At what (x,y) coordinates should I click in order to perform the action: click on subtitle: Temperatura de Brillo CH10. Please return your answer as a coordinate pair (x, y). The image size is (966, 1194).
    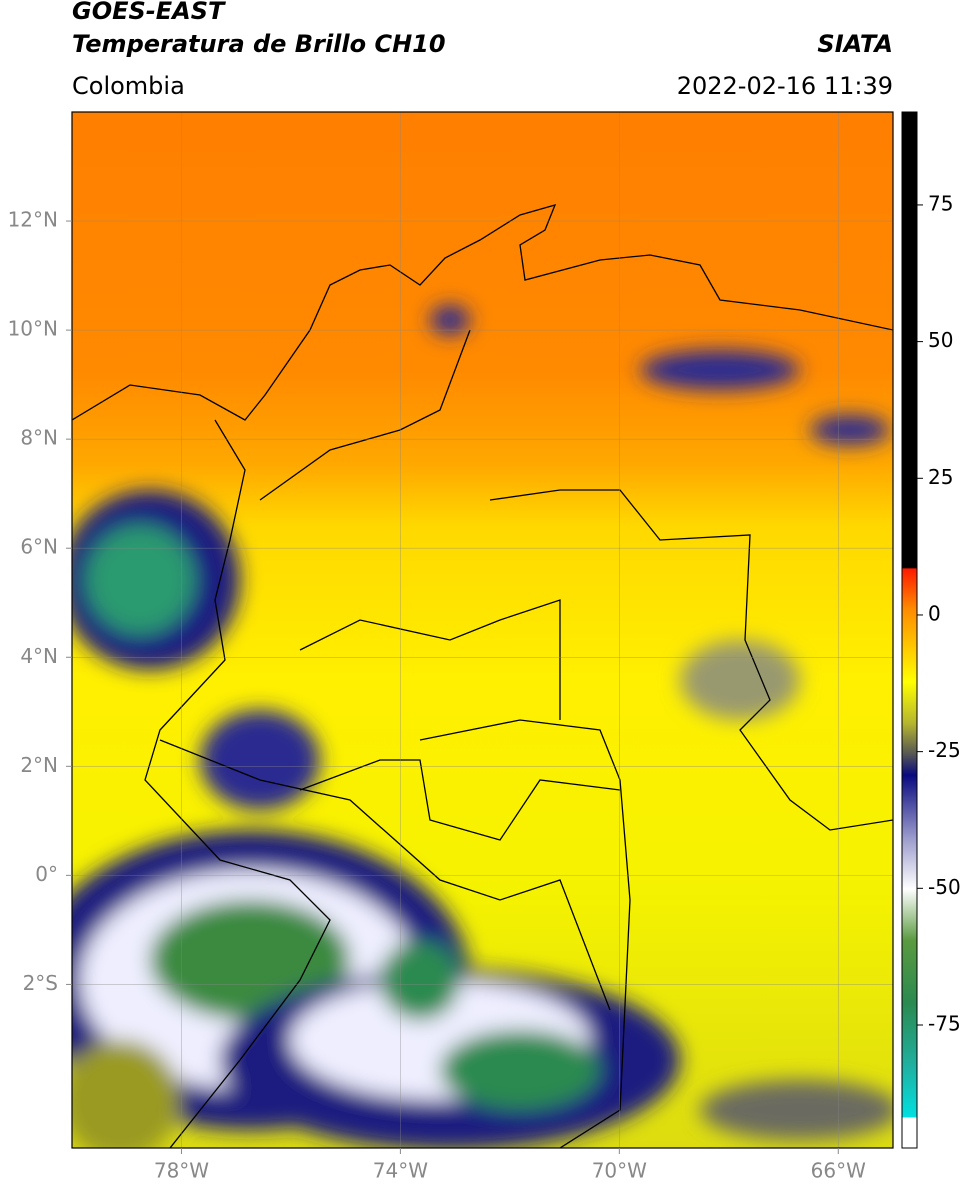
    Looking at the image, I should click on (259, 44).